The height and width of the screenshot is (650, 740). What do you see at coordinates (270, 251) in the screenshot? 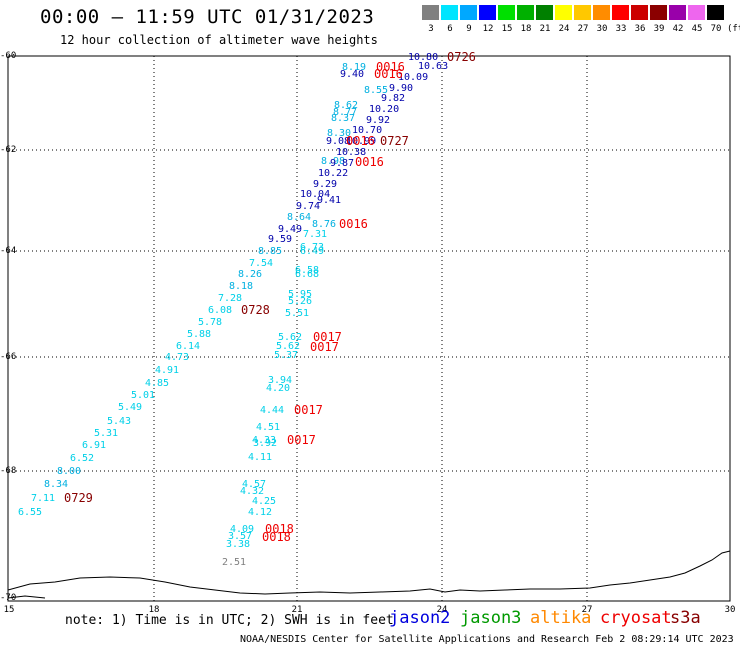
I see `wave-height-value: 8.85` at bounding box center [270, 251].